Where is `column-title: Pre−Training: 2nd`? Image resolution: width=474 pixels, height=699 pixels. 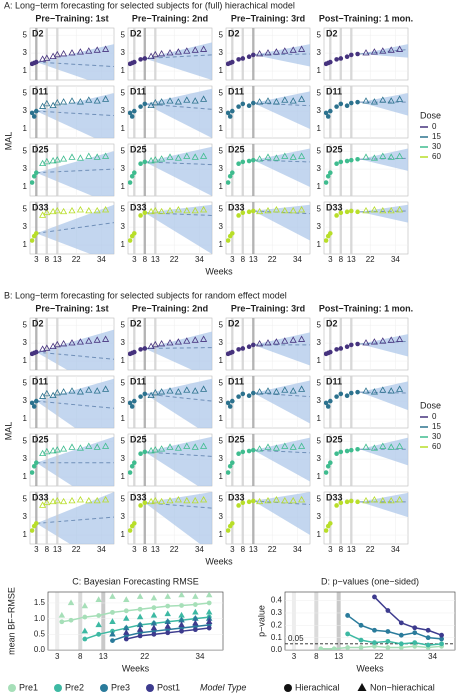
column-title: Pre−Training: 2nd is located at coordinates (170, 308).